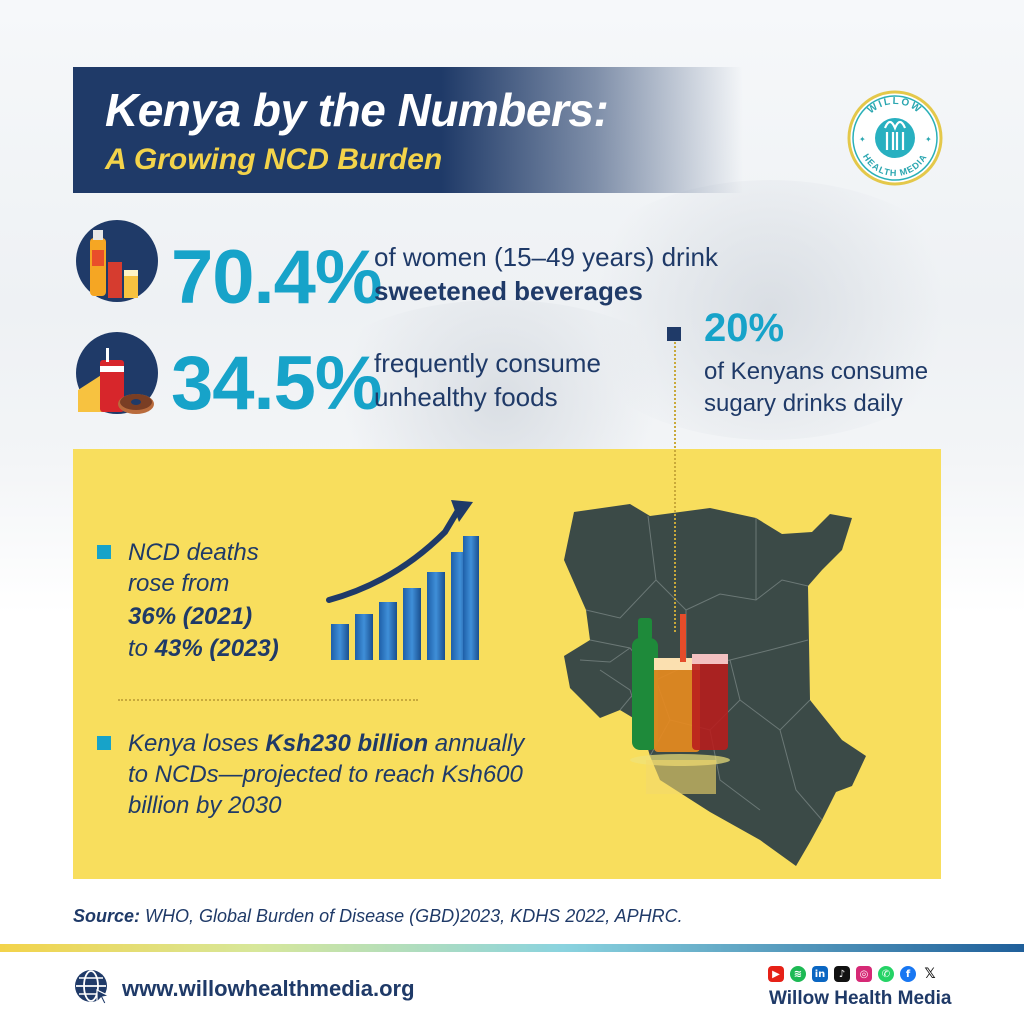  I want to click on ncd-deaths-line1: NCD deaths, so click(193, 552).